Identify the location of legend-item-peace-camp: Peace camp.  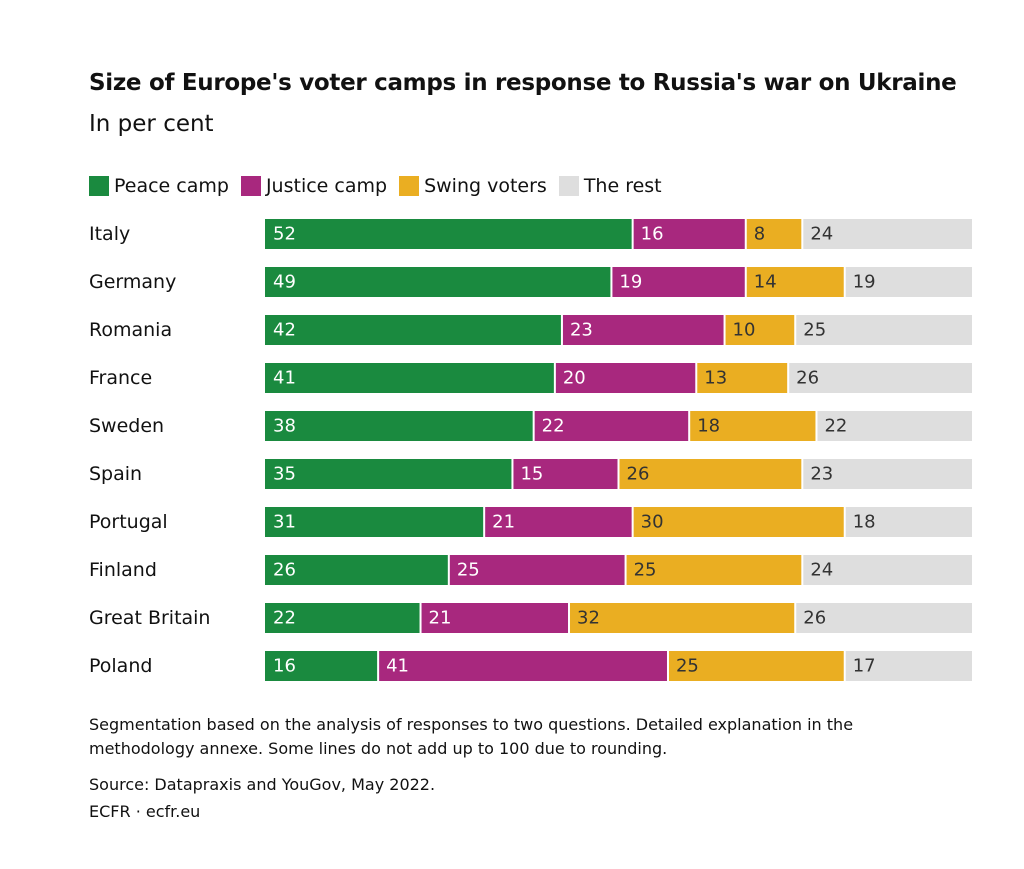
(159, 186).